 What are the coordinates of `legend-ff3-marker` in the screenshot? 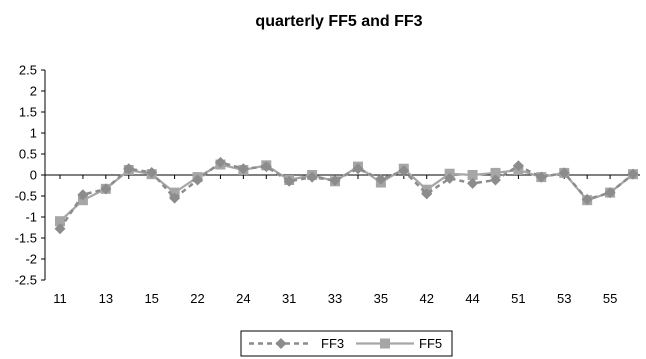 It's located at (281, 343).